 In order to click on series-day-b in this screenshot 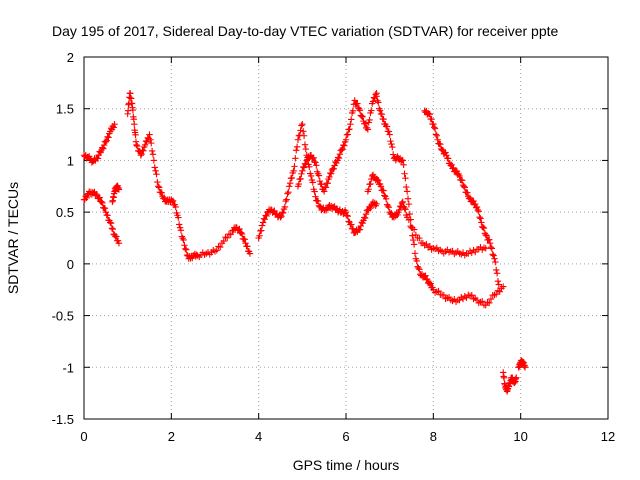, I will do `click(337, 142)`.